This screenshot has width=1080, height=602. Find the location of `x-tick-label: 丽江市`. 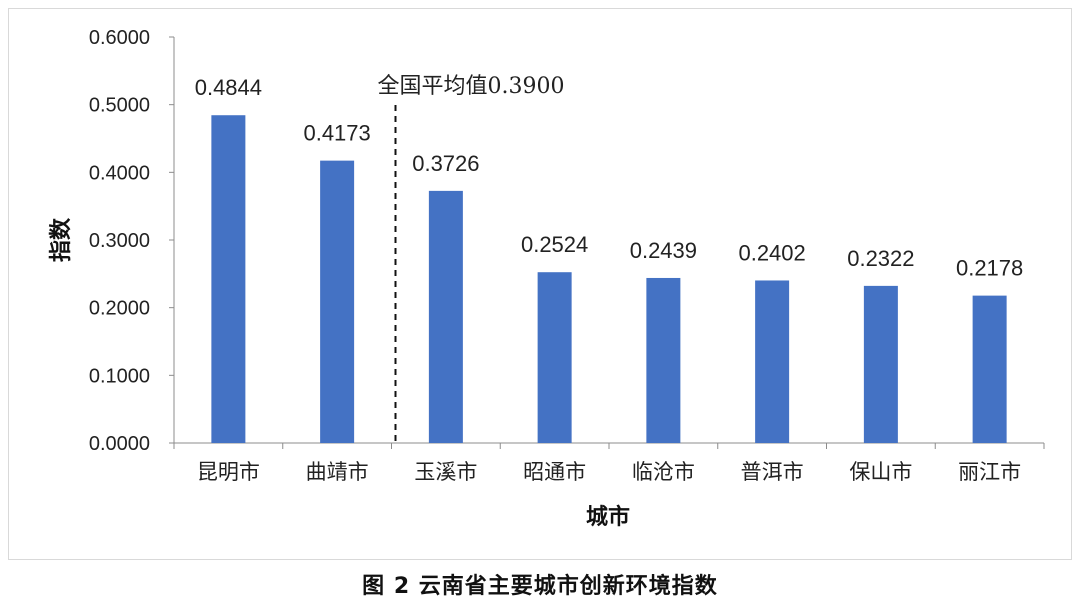

x-tick-label: 丽江市 is located at coordinates (989, 472).